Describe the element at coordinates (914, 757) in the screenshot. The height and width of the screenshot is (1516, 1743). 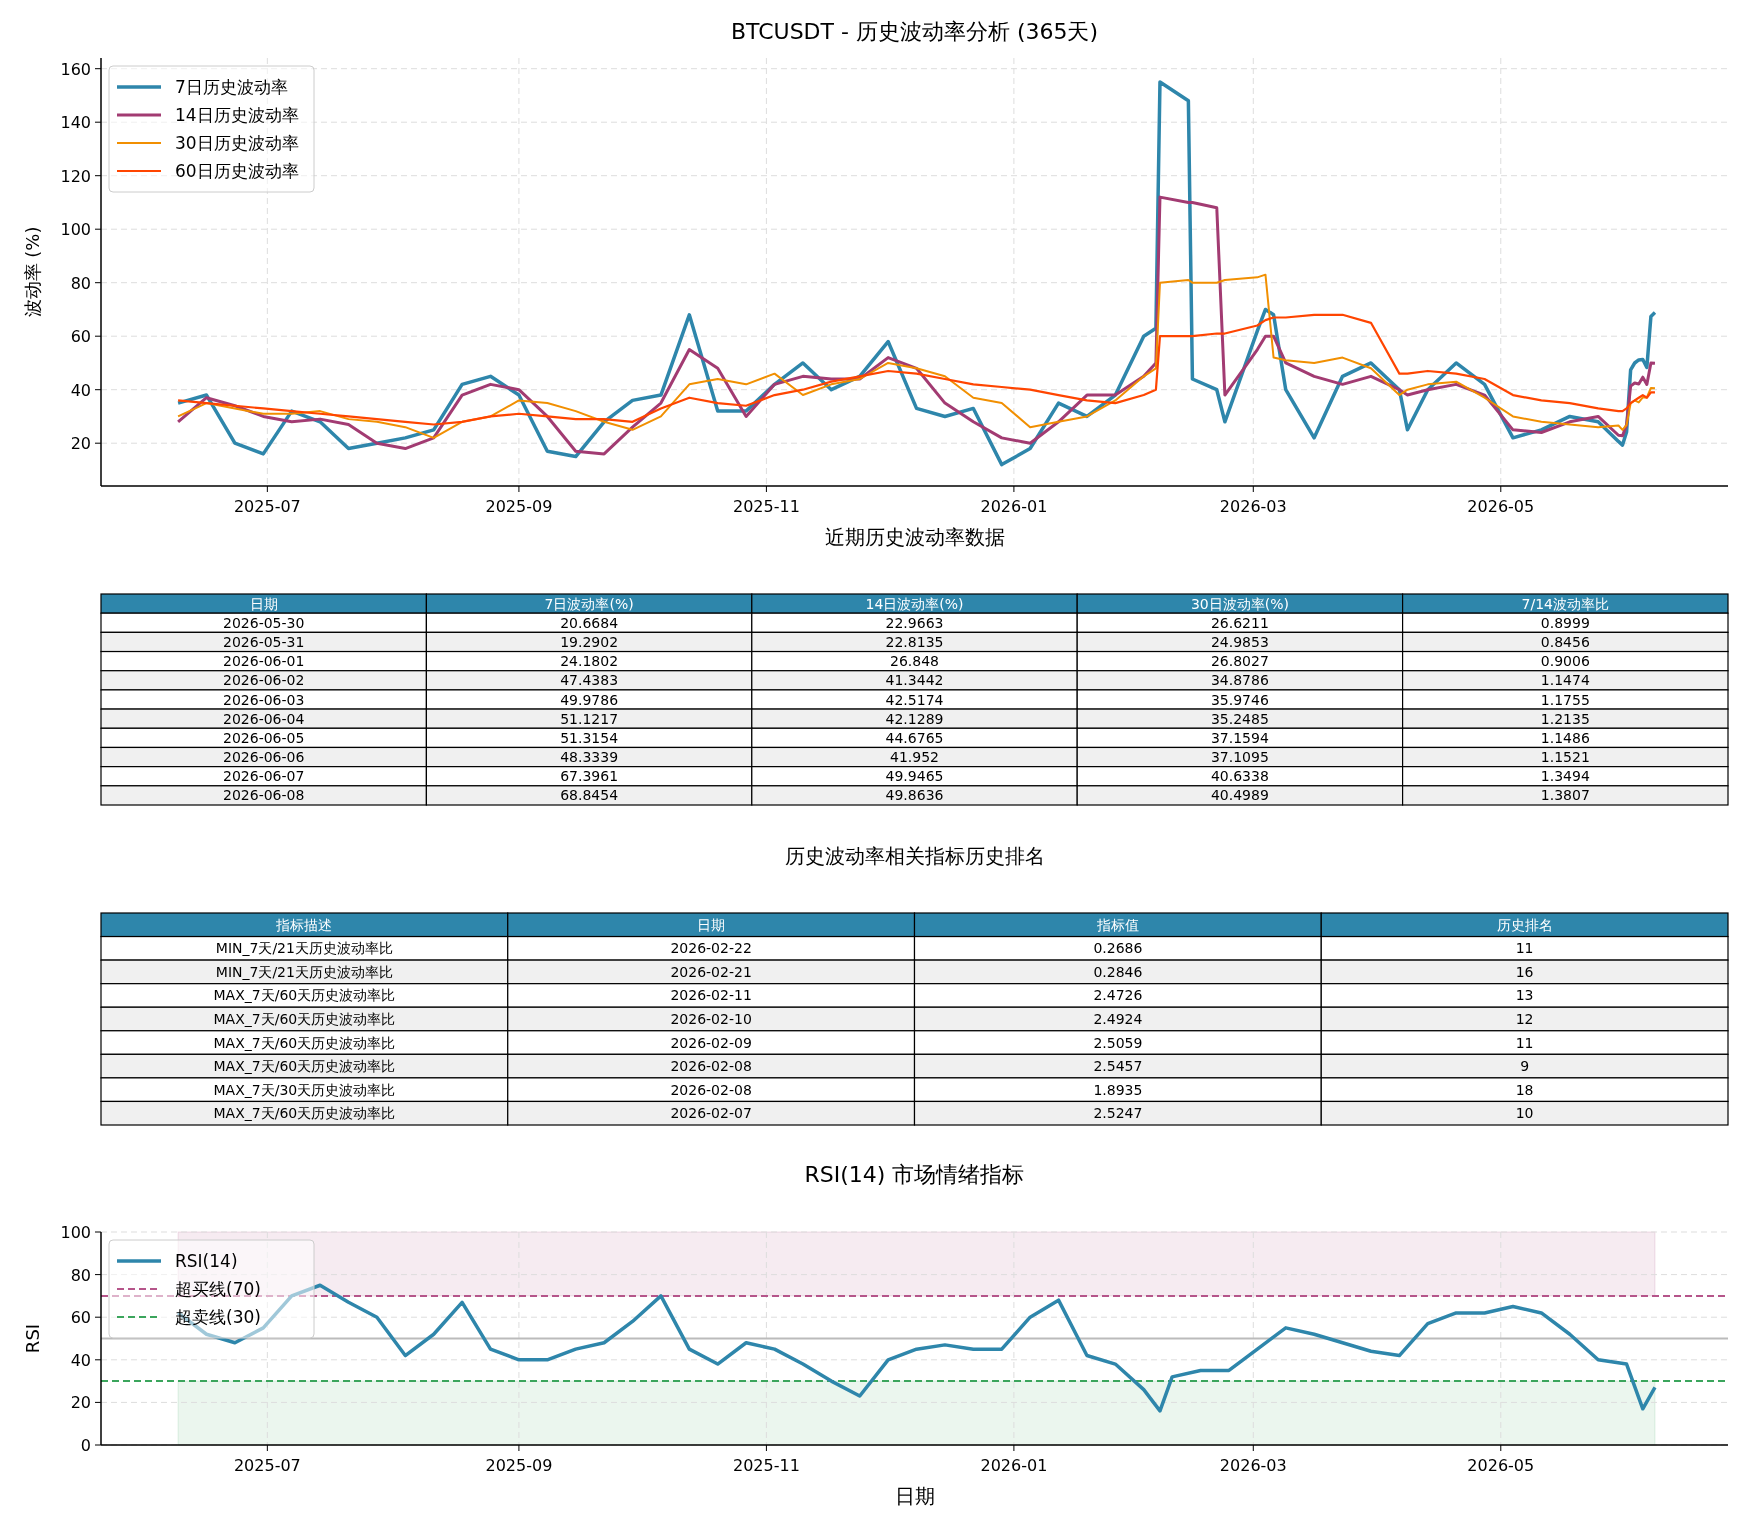
I see `text: 41.952` at that location.